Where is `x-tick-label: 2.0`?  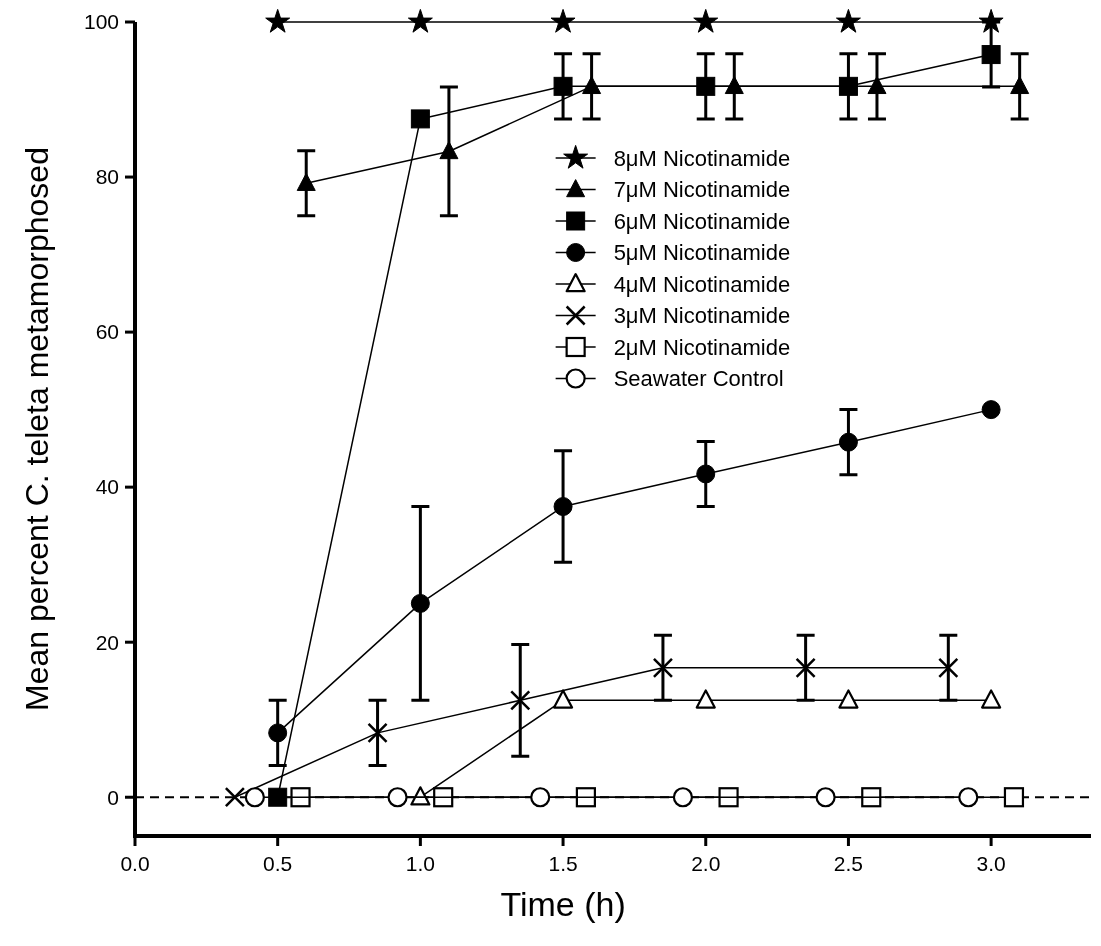
x-tick-label: 2.0 is located at coordinates (706, 863).